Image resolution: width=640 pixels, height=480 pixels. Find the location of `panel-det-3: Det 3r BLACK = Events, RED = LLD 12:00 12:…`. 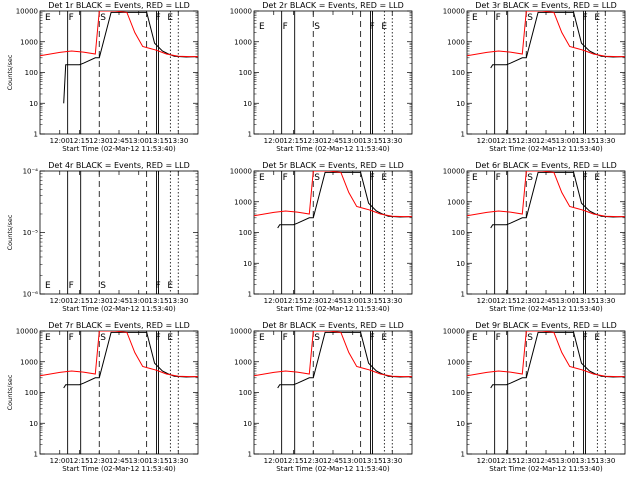

panel-det-3: Det 3r BLACK = Events, RED = LLD 12:00 12:… is located at coordinates (534, 77).